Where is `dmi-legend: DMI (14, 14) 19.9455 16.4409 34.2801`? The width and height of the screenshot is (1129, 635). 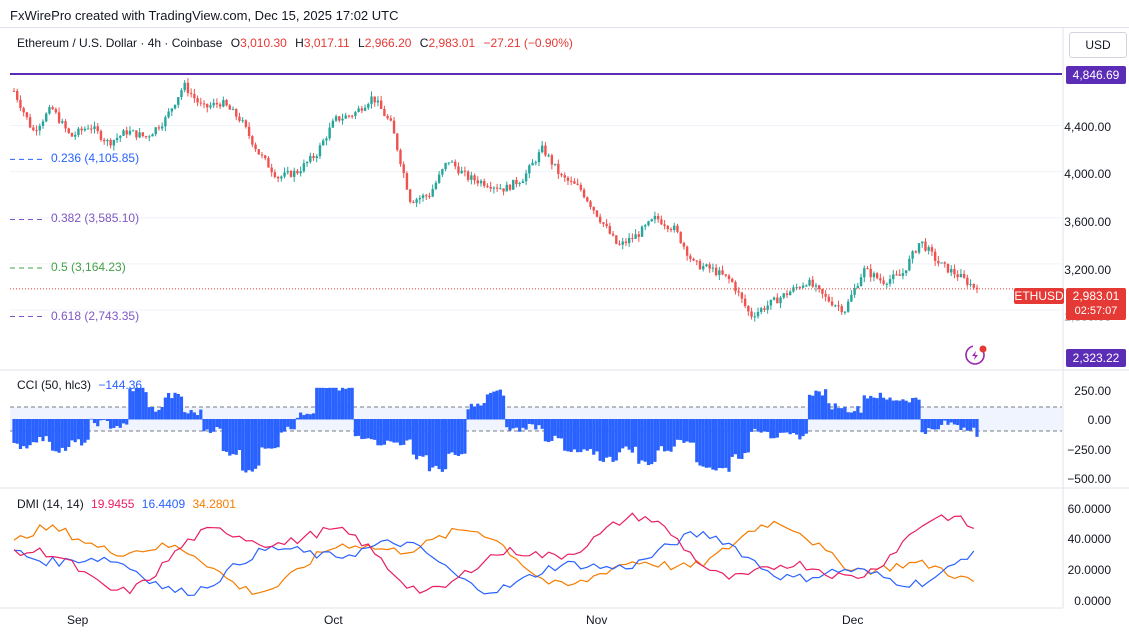 dmi-legend: DMI (14, 14) 19.9455 16.4409 34.2801 is located at coordinates (126, 504).